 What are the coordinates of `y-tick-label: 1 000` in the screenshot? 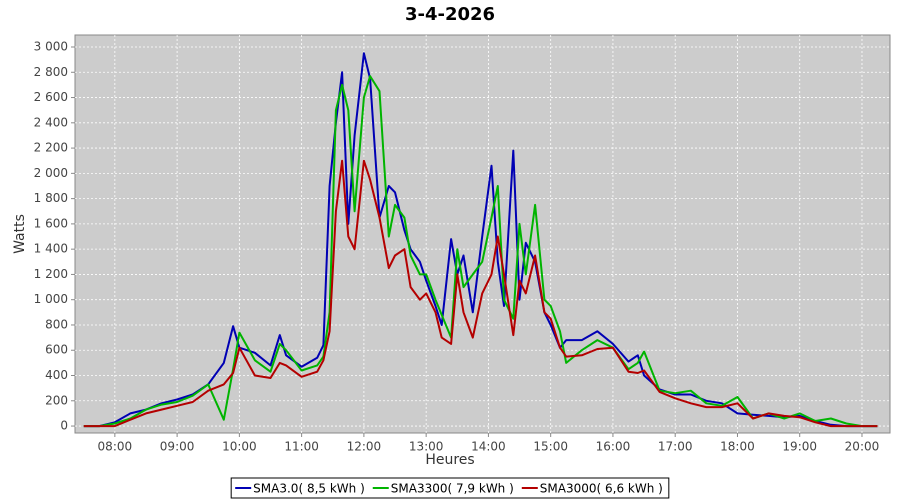 It's located at (51, 299).